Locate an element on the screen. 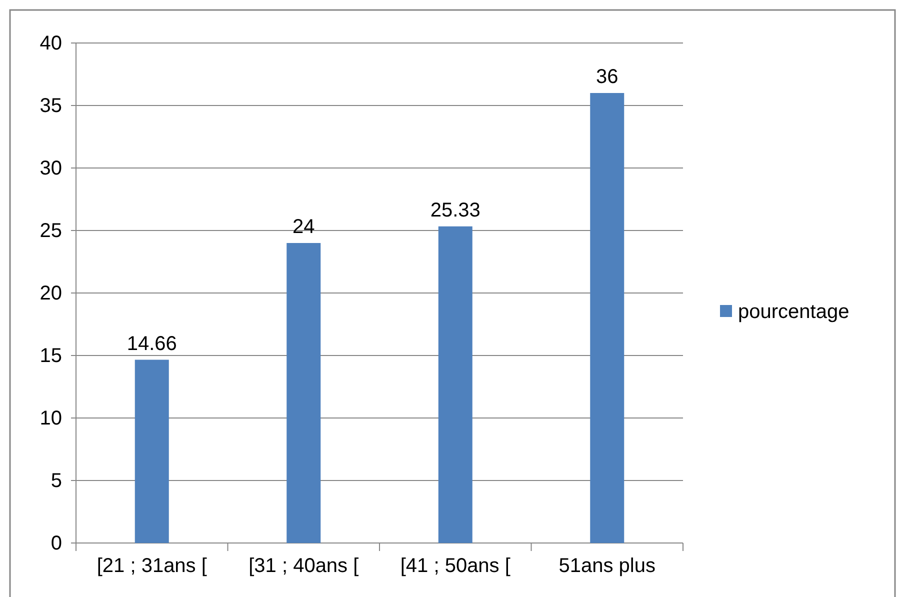  x-tick-label: 51ans plus is located at coordinates (607, 566).